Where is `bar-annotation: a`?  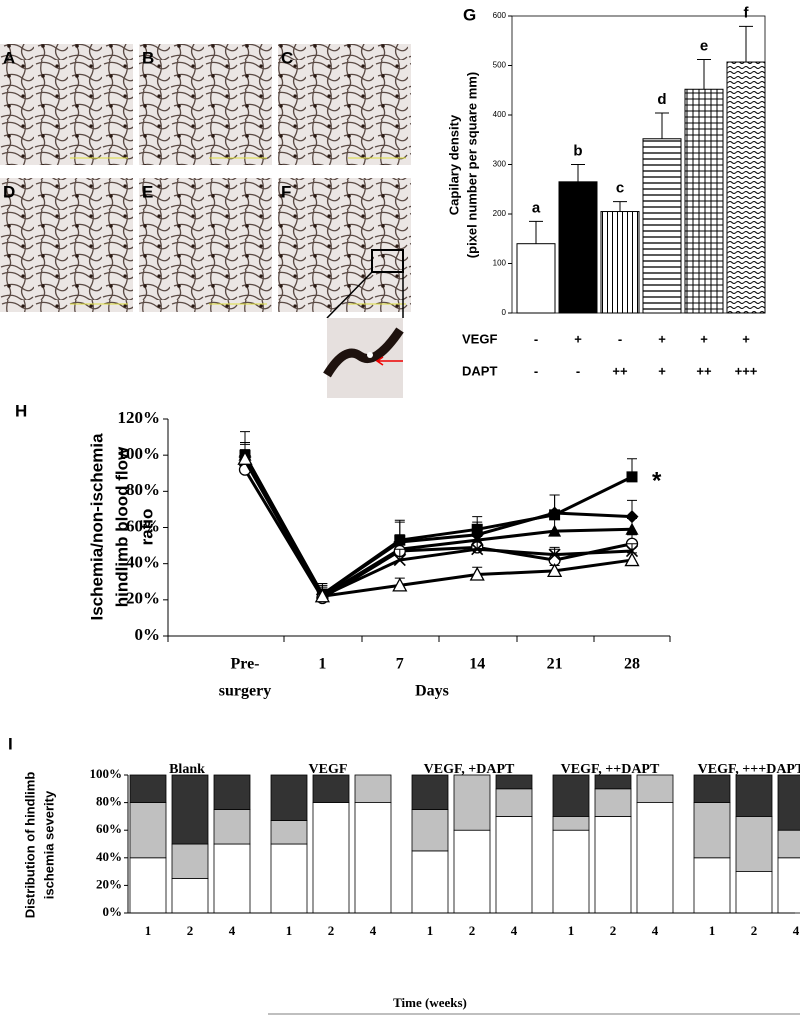
bar-annotation: a is located at coordinates (536, 207).